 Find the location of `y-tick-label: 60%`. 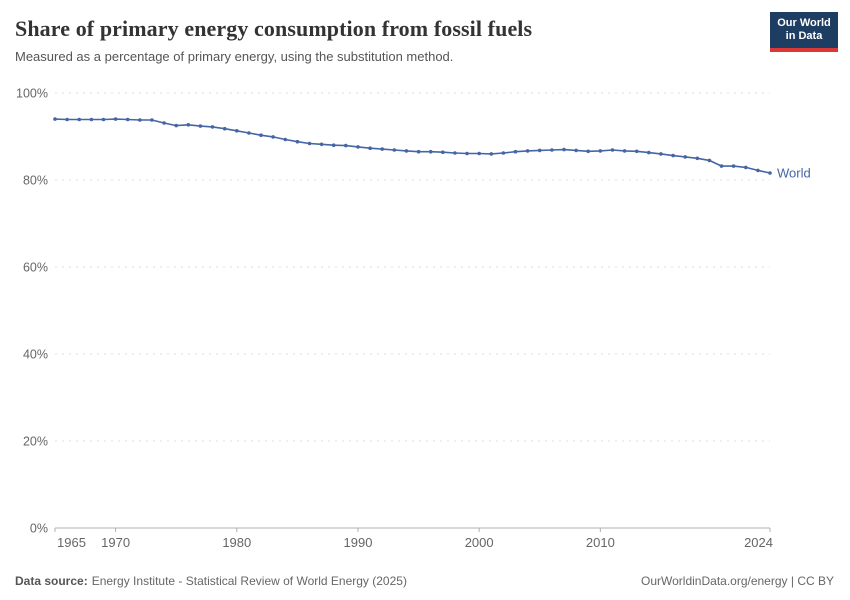

y-tick-label: 60% is located at coordinates (35, 268).